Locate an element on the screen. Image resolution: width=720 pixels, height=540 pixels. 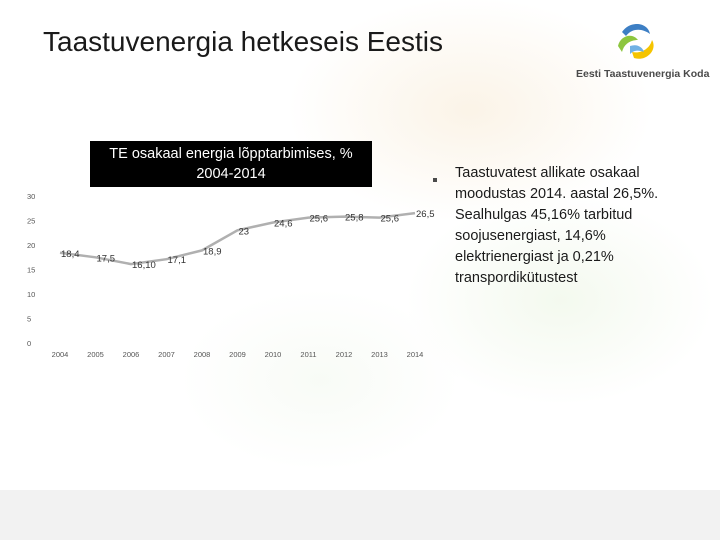
y-tick-label: 10 is located at coordinates (31, 294).